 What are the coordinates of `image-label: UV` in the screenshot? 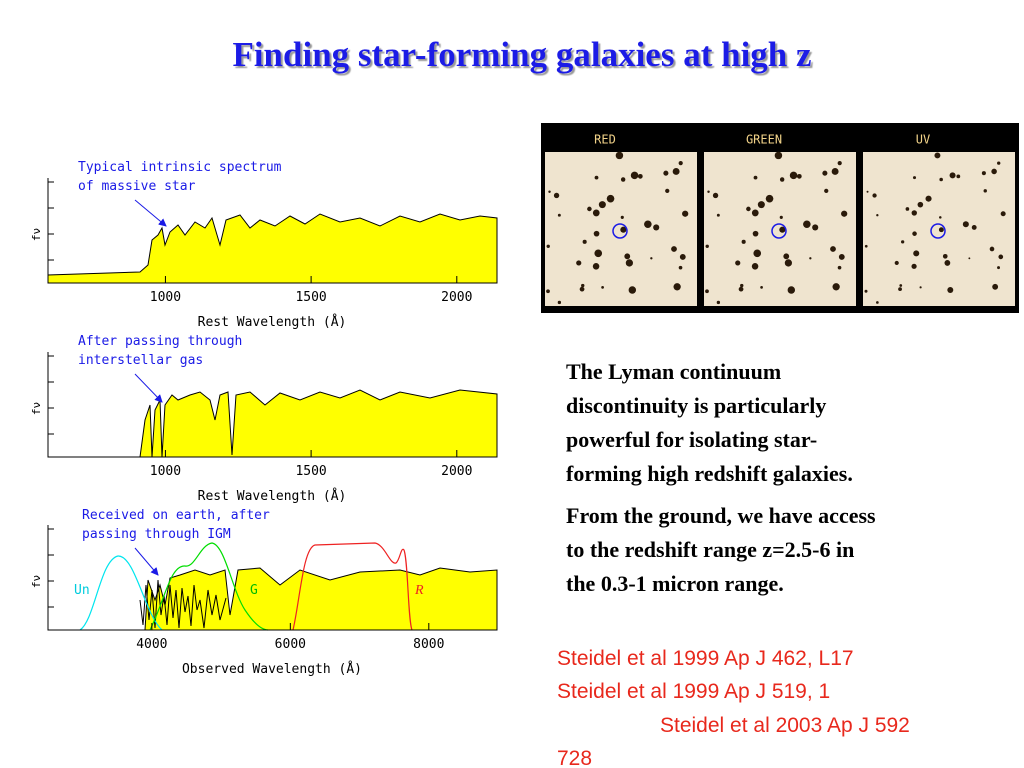 It's located at (923, 140).